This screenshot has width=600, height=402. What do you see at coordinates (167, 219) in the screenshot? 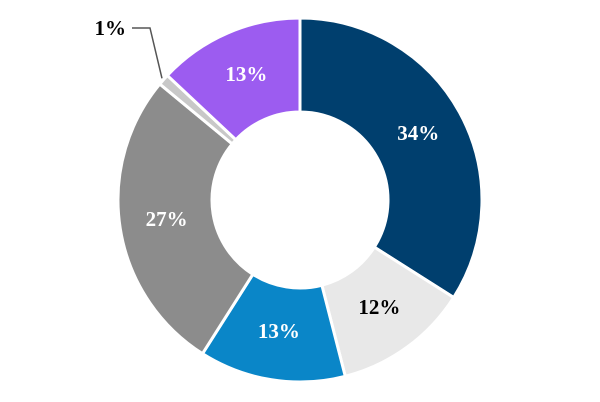
I see `data-label: 27%` at bounding box center [167, 219].